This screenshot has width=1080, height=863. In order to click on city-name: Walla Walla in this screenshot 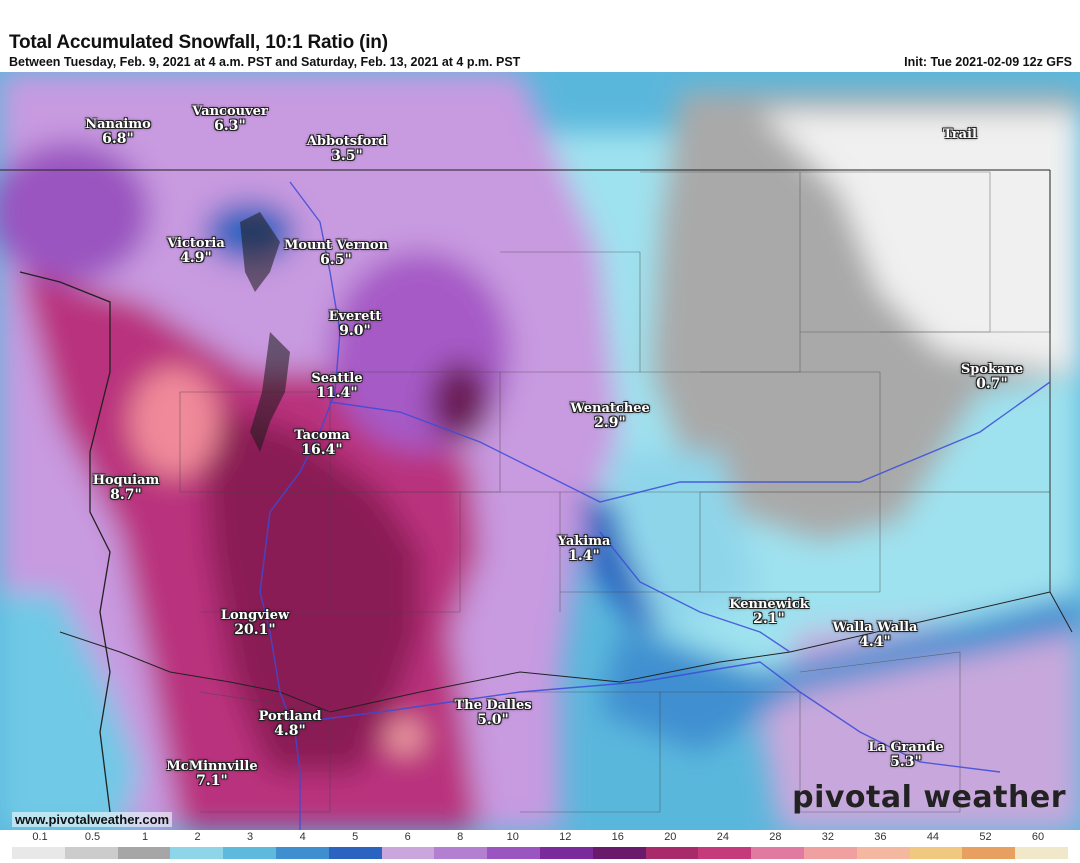, I will do `click(875, 627)`.